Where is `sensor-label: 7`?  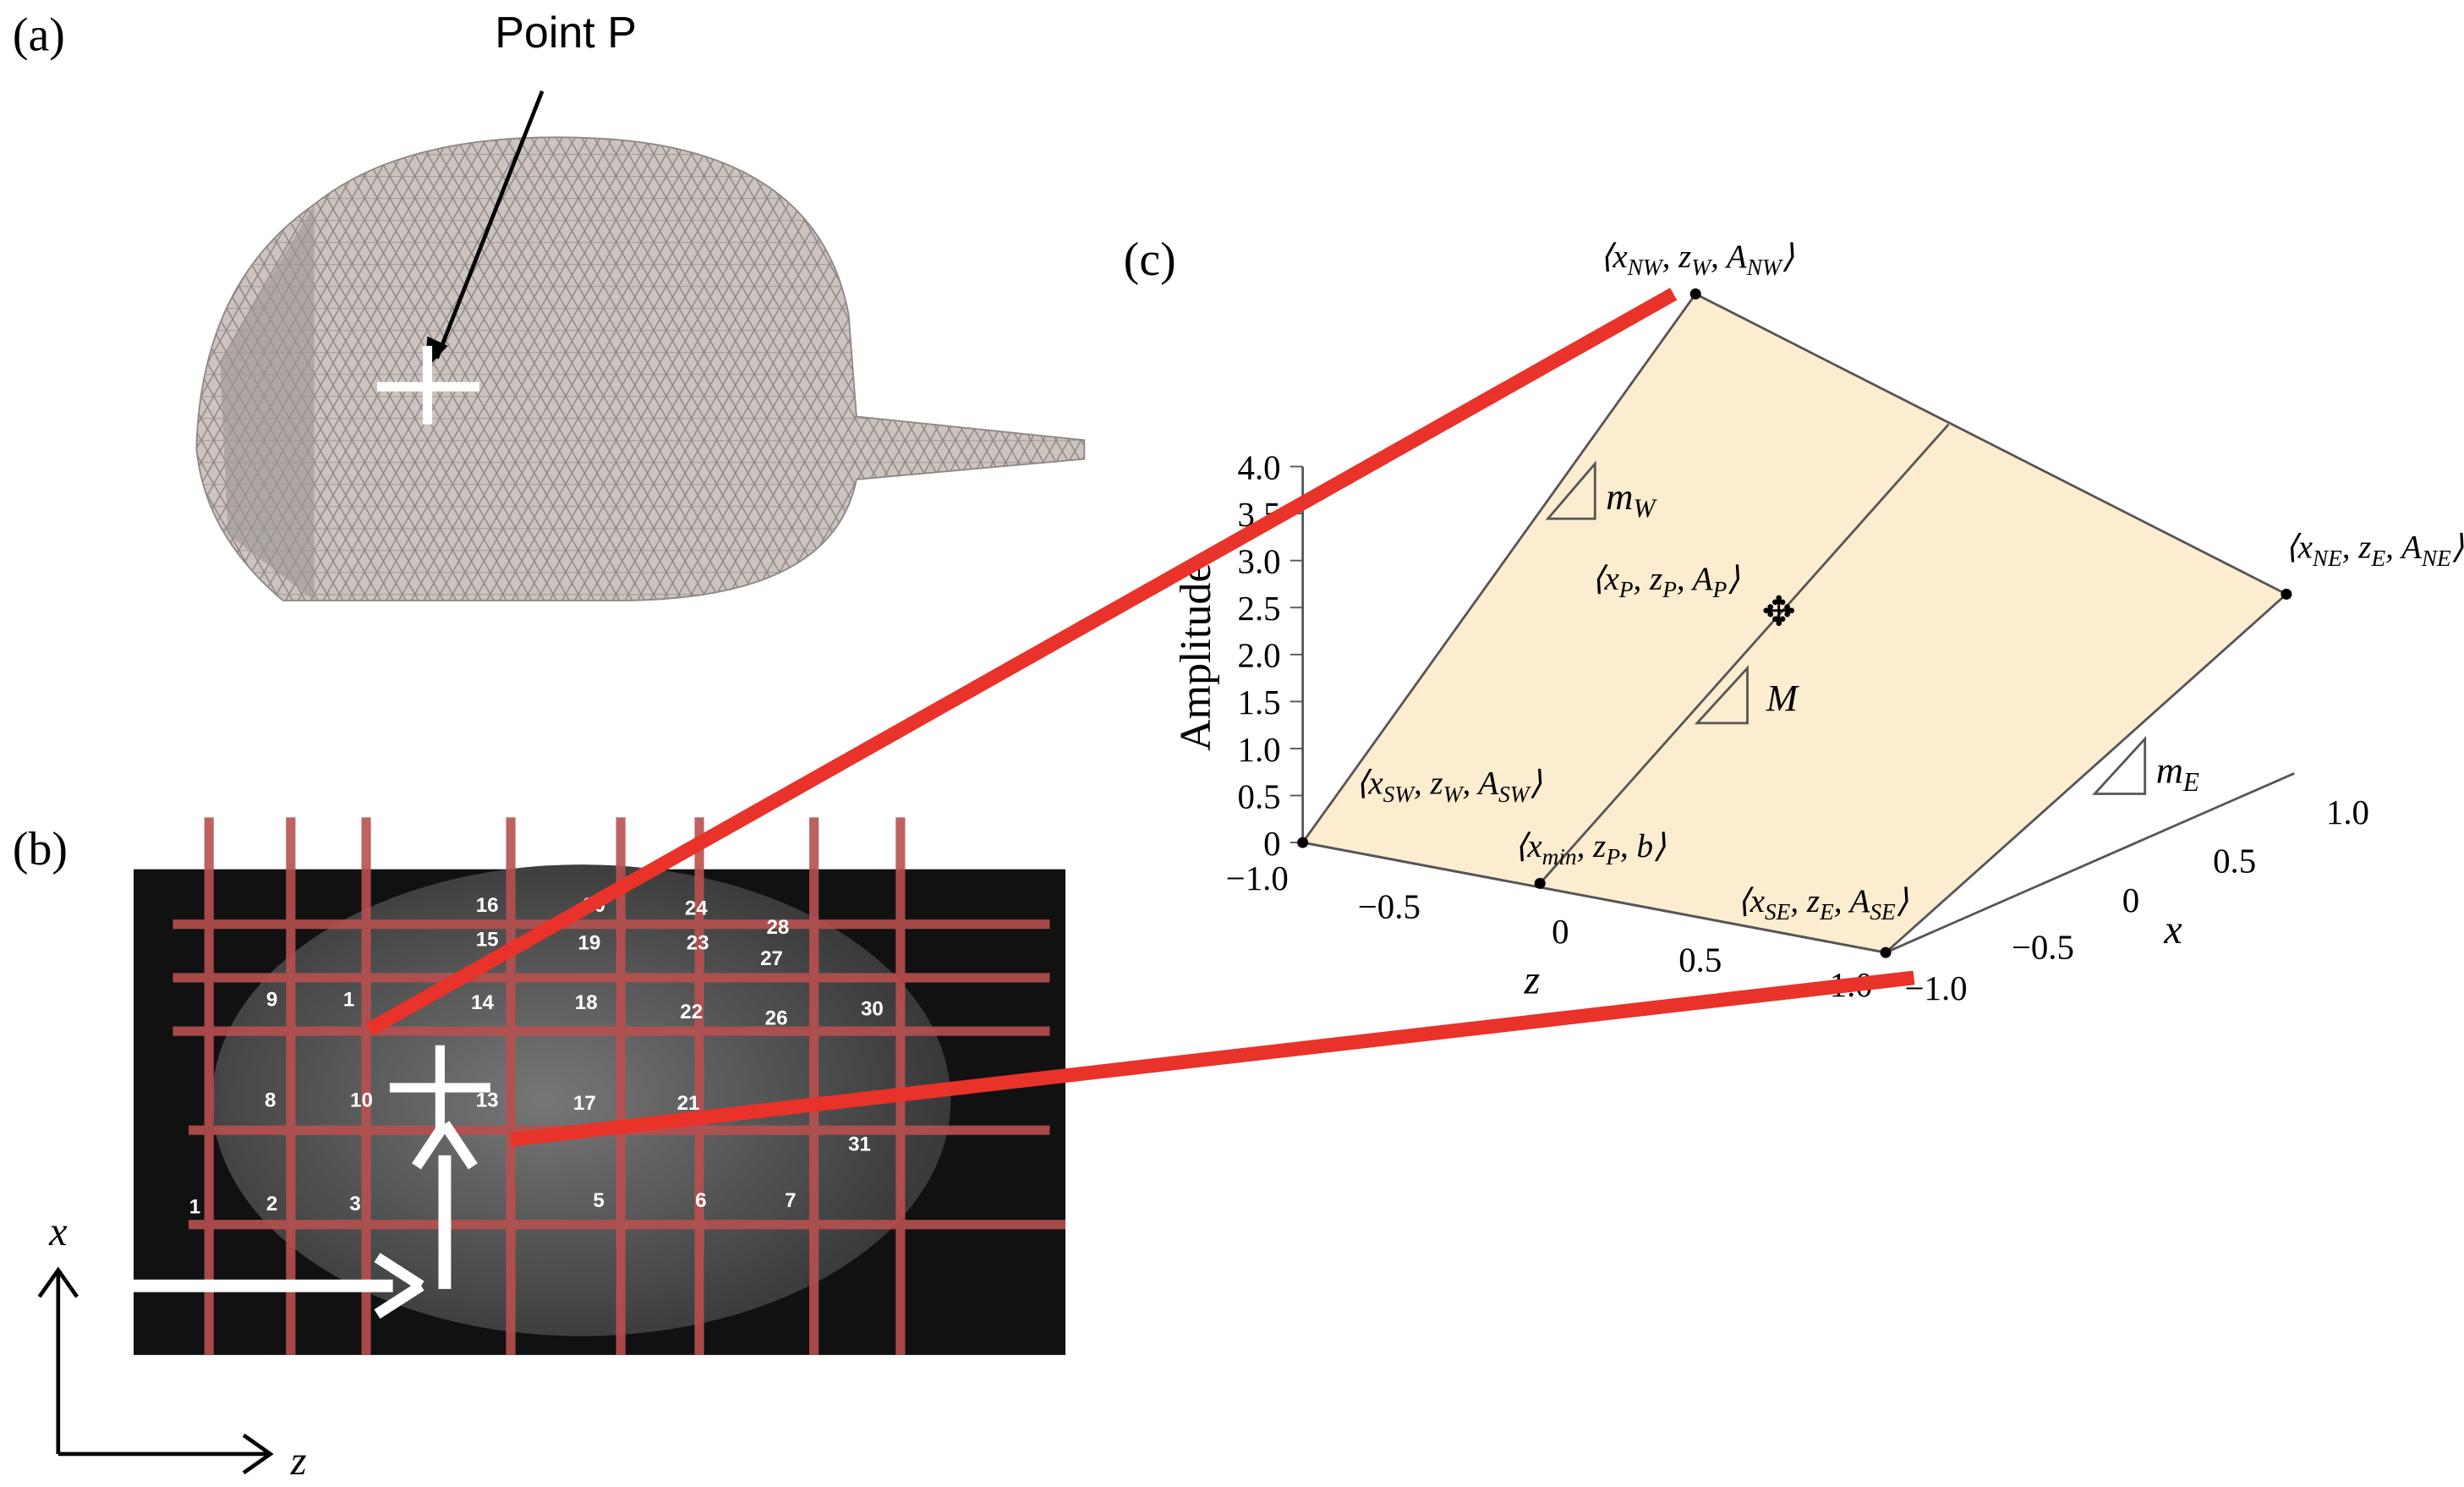
sensor-label: 7 is located at coordinates (790, 1200).